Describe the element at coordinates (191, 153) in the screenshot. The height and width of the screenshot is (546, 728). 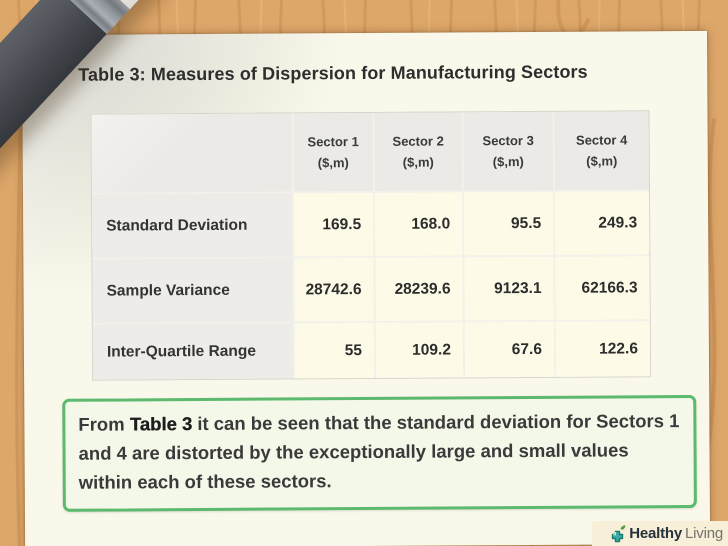
I see `table-corner-cell` at that location.